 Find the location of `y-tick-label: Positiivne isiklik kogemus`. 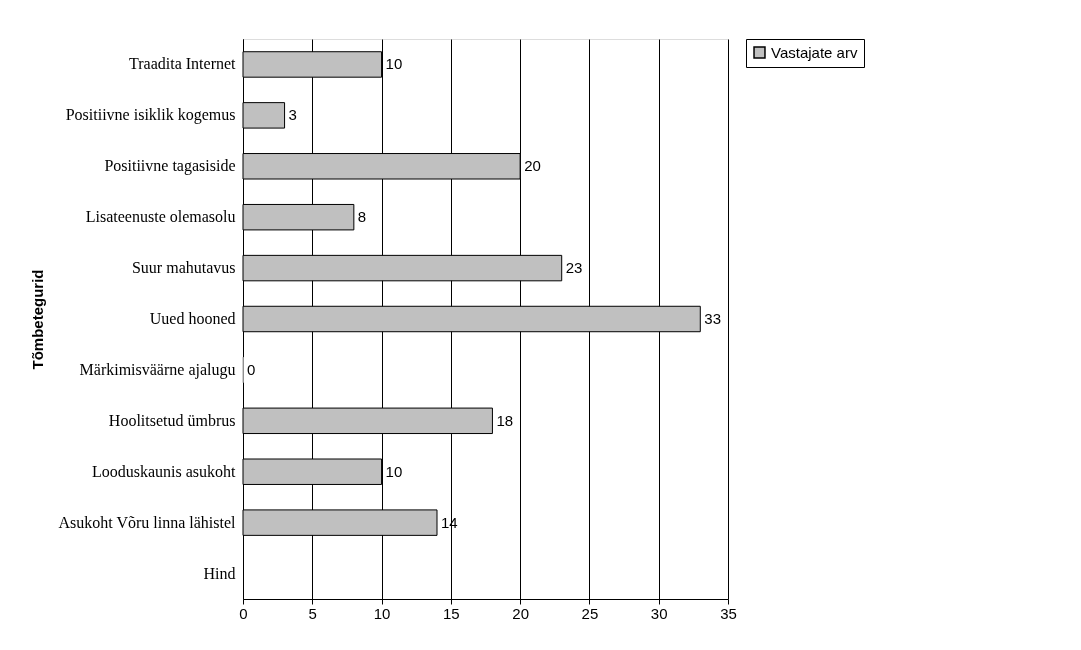

y-tick-label: Positiivne isiklik kogemus is located at coordinates (150, 115).